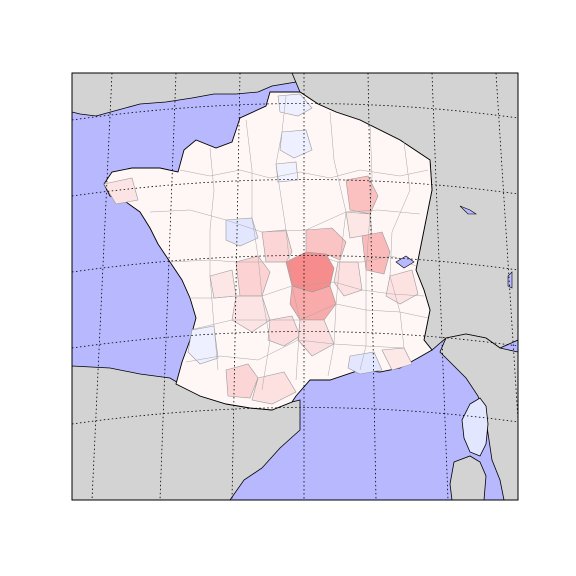  What do you see at coordinates (510, 280) in the screenshot?
I see `lake-italian` at bounding box center [510, 280].